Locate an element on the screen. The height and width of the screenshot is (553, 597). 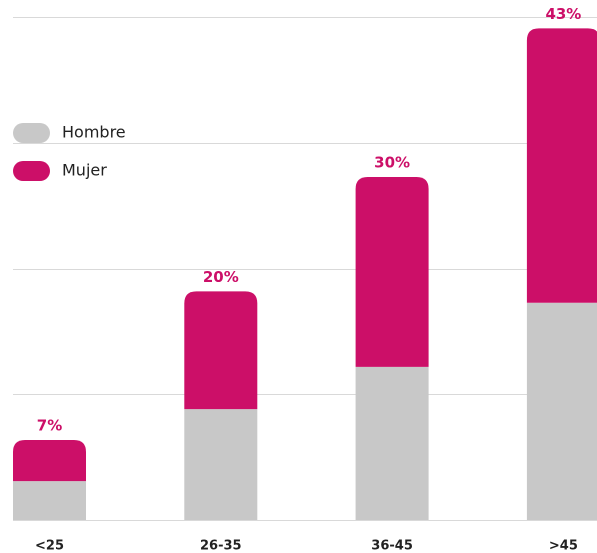
legend-label: Mujer is located at coordinates (84, 170).